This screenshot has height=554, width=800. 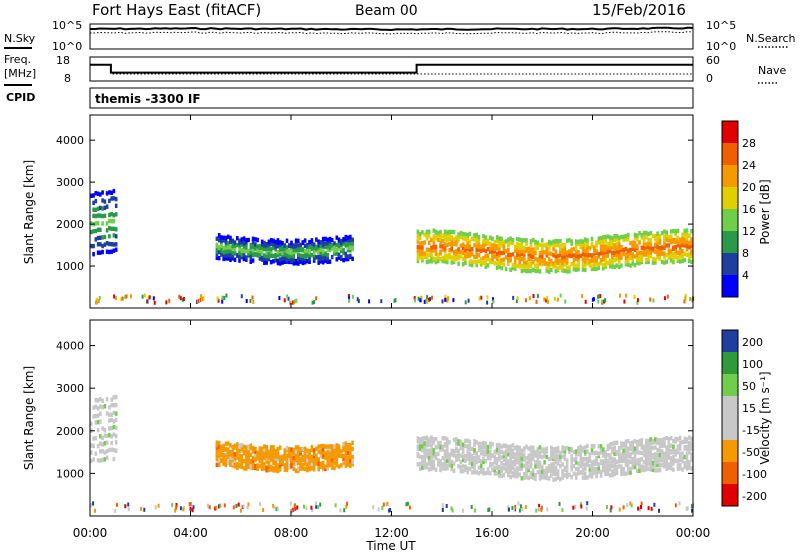 What do you see at coordinates (730, 407) in the screenshot?
I see `velocity-colorbar-swatch` at bounding box center [730, 407].